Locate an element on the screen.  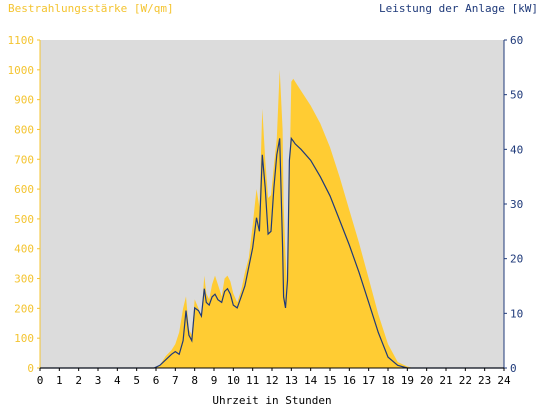
x-tick-label: 9 is located at coordinates (214, 380).